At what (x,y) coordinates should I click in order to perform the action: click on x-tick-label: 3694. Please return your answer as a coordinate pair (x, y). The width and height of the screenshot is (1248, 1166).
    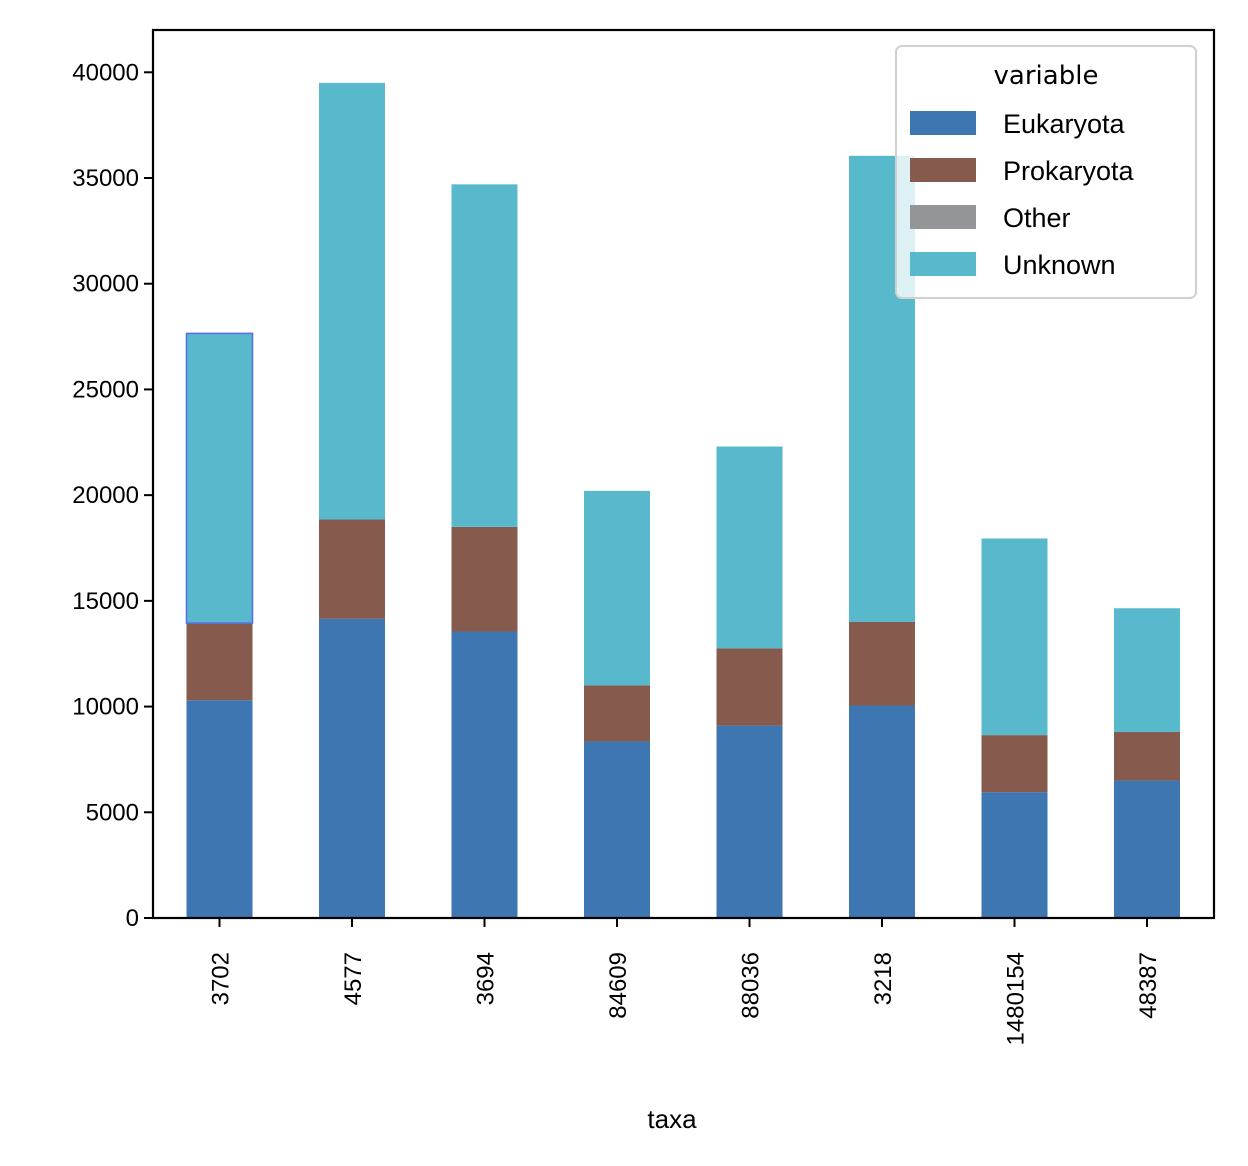
    Looking at the image, I should click on (486, 978).